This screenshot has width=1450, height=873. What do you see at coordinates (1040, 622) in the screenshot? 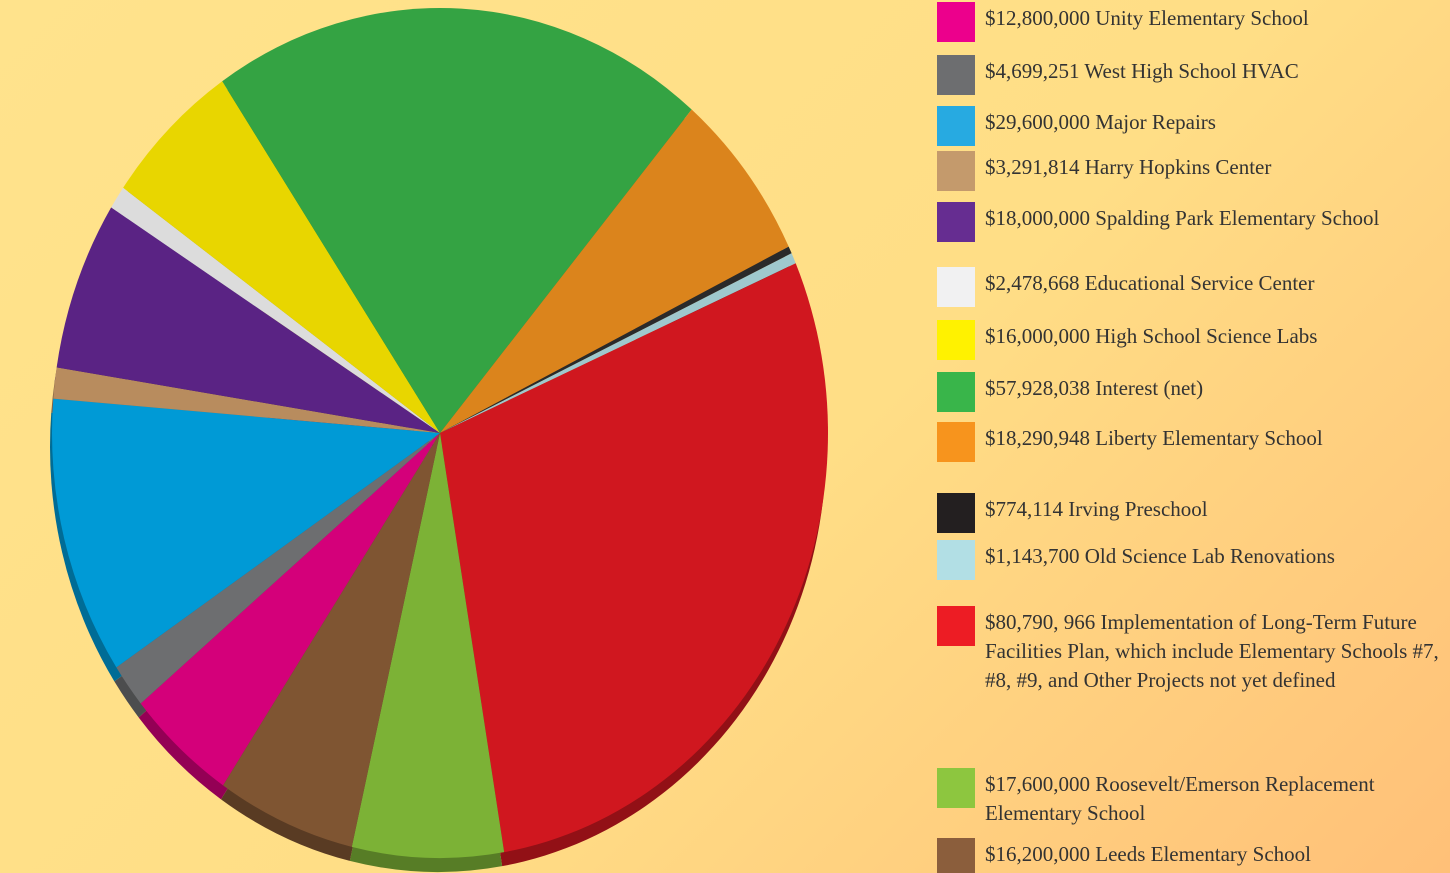
I see `legend-amount: $80,790, 966` at bounding box center [1040, 622].